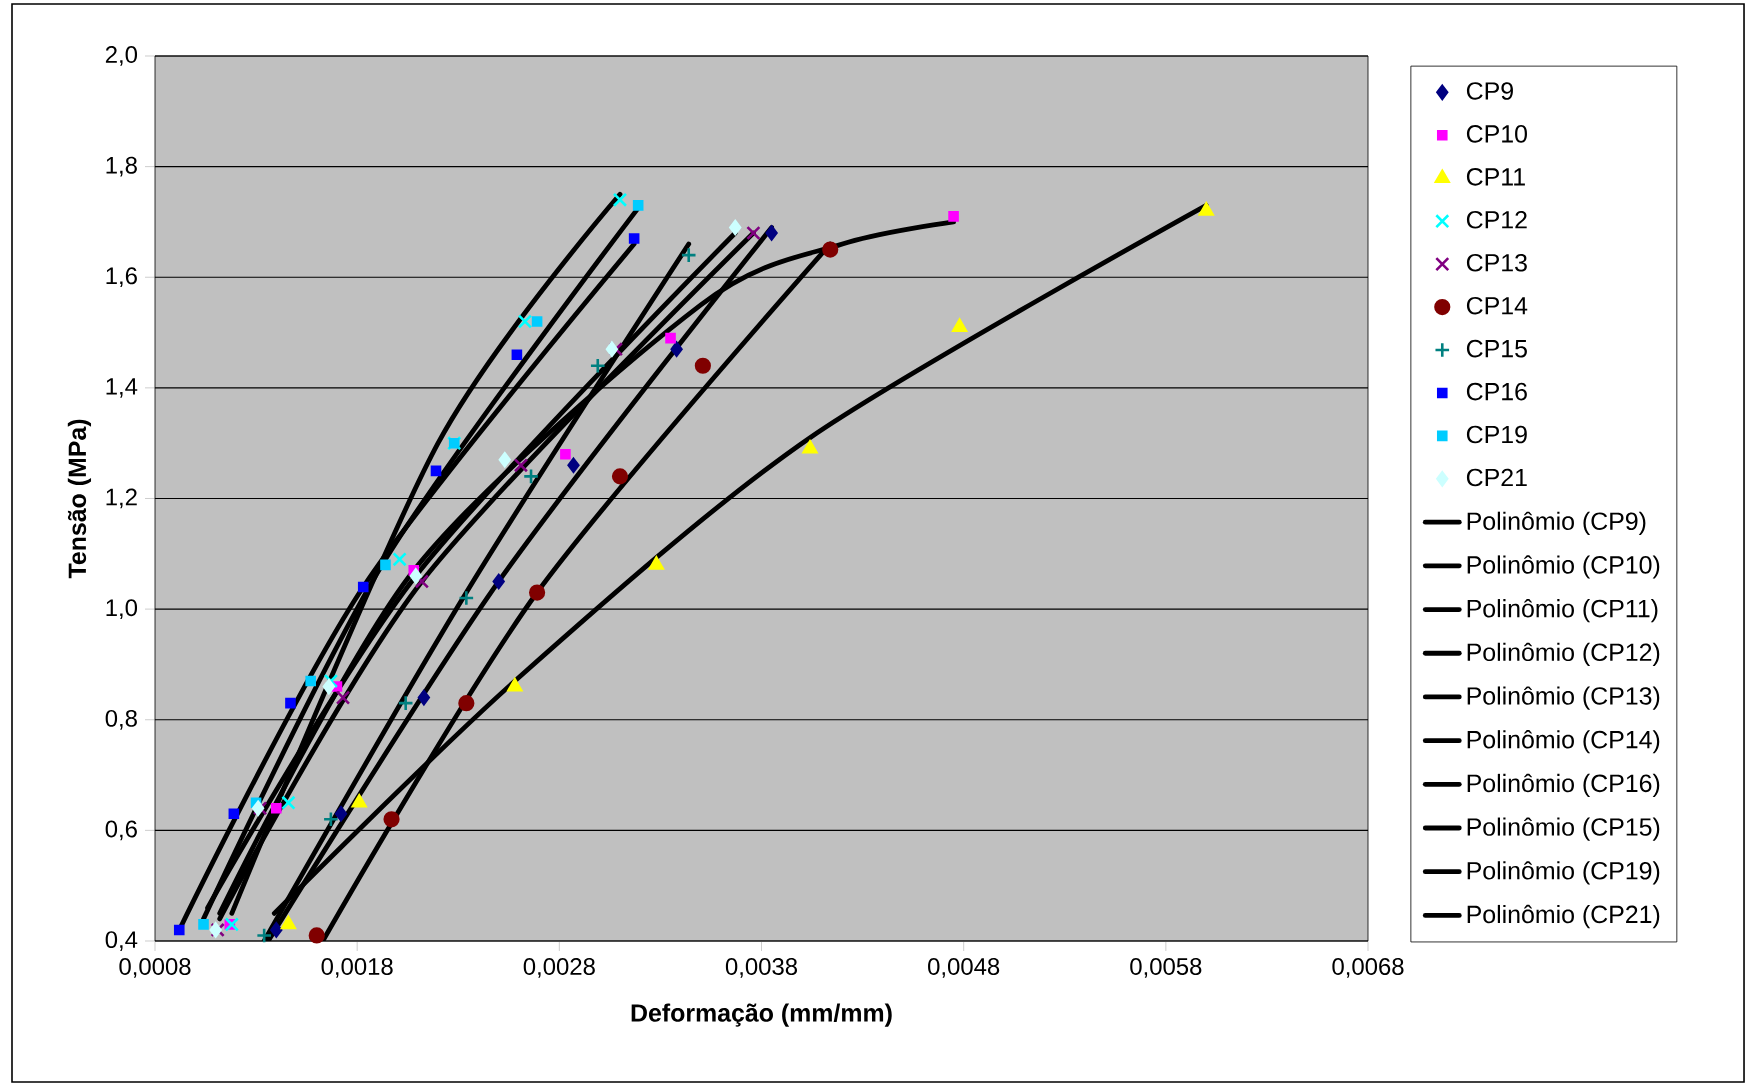 This screenshot has height=1086, width=1748. What do you see at coordinates (1166, 968) in the screenshot?
I see `x-tick-label: 0,0058` at bounding box center [1166, 968].